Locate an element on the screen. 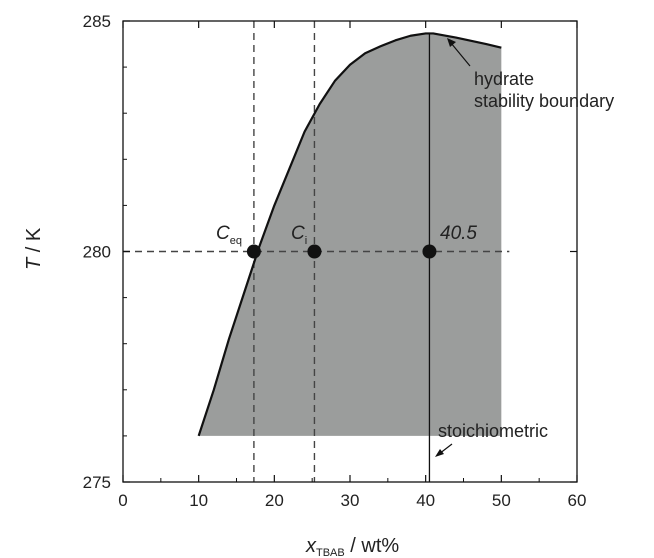 Image resolution: width=654 pixels, height=558 pixels. x-tick-label-40: 40 is located at coordinates (425, 500).